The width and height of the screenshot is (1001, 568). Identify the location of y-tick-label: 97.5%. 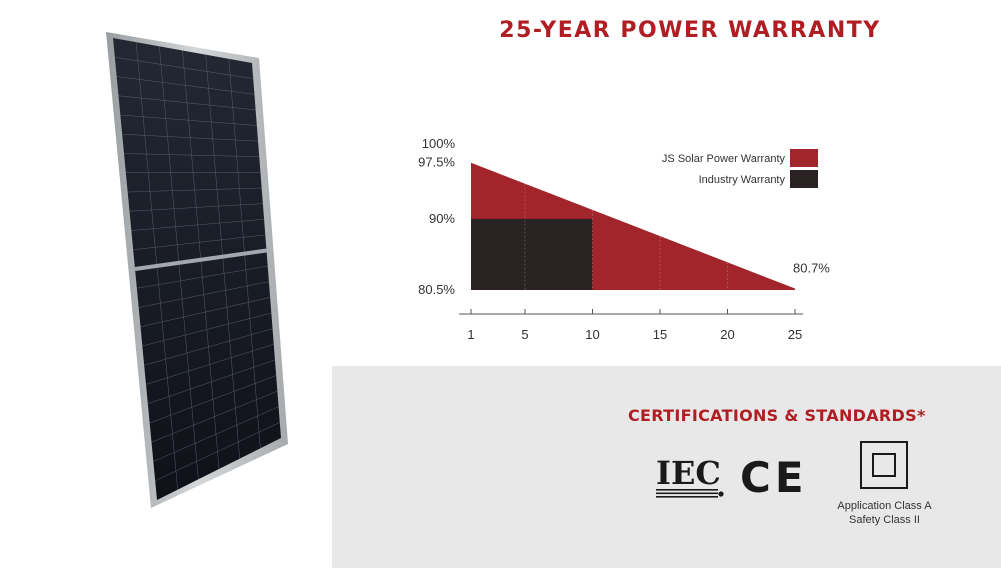
(436, 162).